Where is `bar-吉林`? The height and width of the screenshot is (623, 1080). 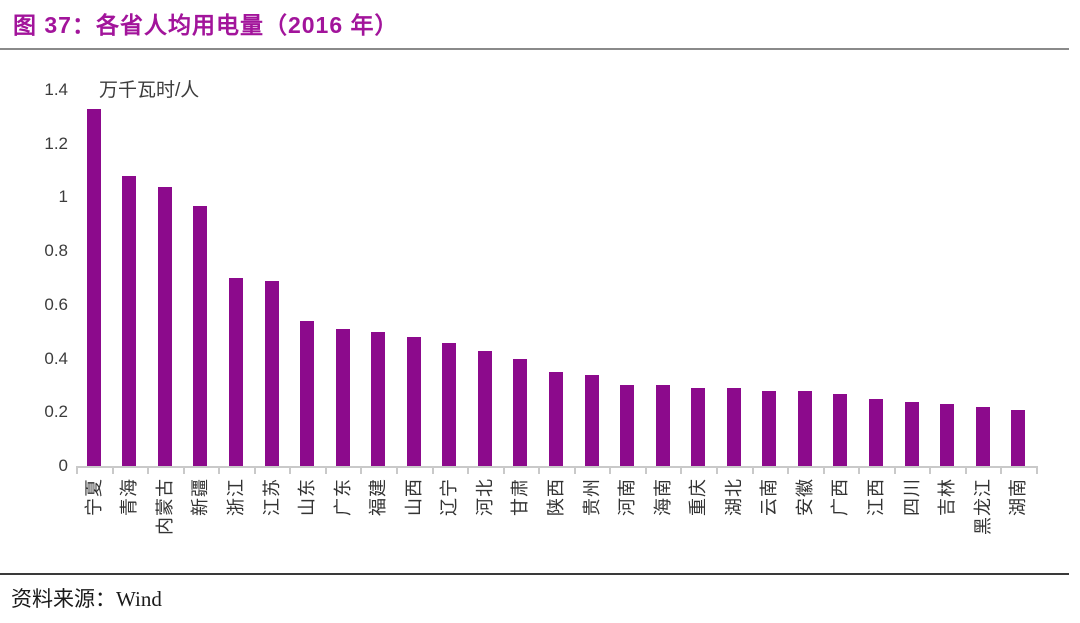
bar-吉林 is located at coordinates (947, 435).